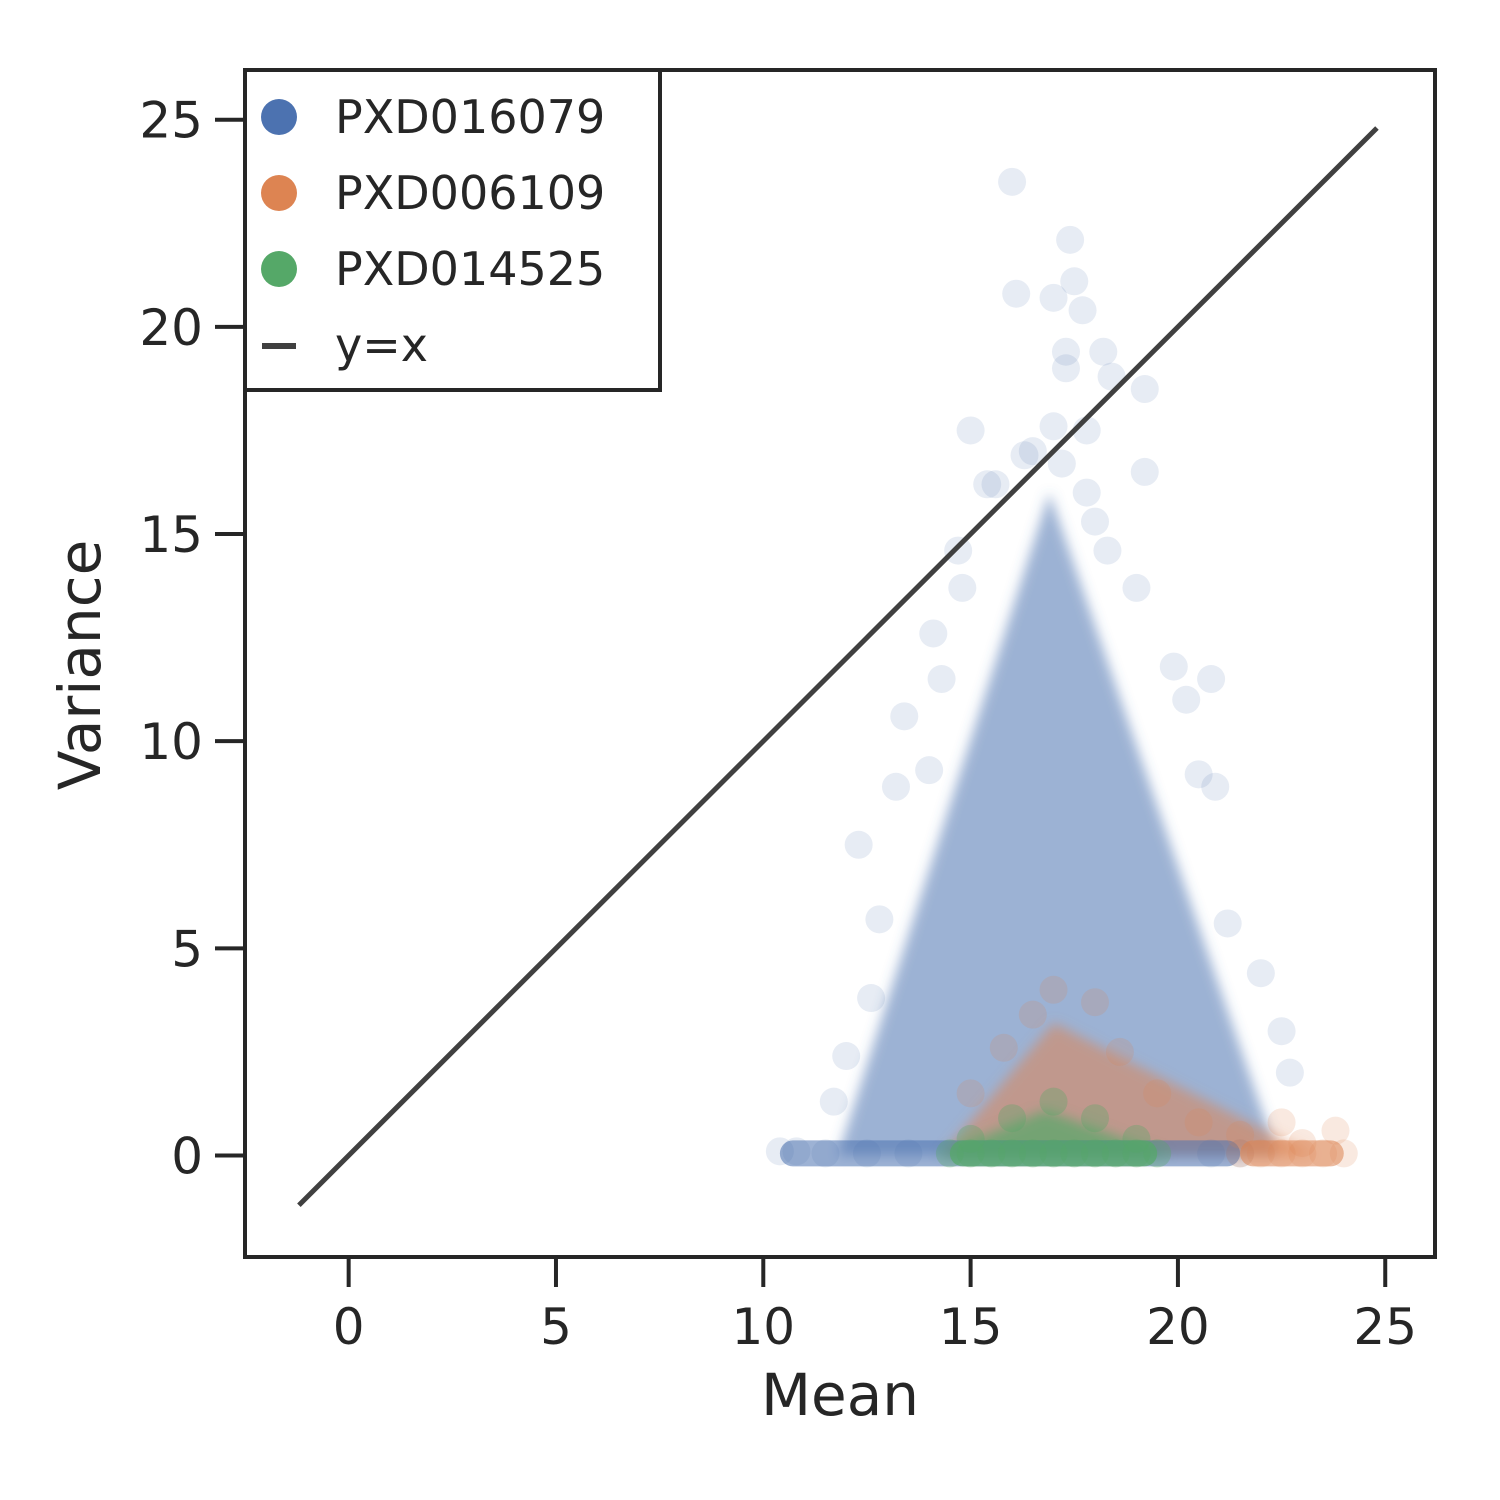 This screenshot has height=1500, width=1500. Describe the element at coordinates (171, 742) in the screenshot. I see `y-tick-label: 10` at that location.